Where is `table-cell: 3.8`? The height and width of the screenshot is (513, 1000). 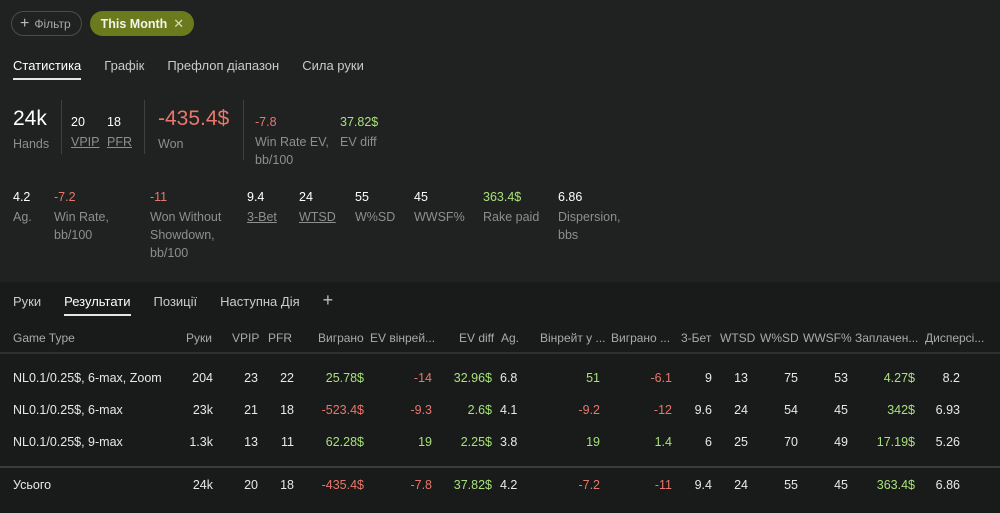
table-cell: 3.8 is located at coordinates (509, 442).